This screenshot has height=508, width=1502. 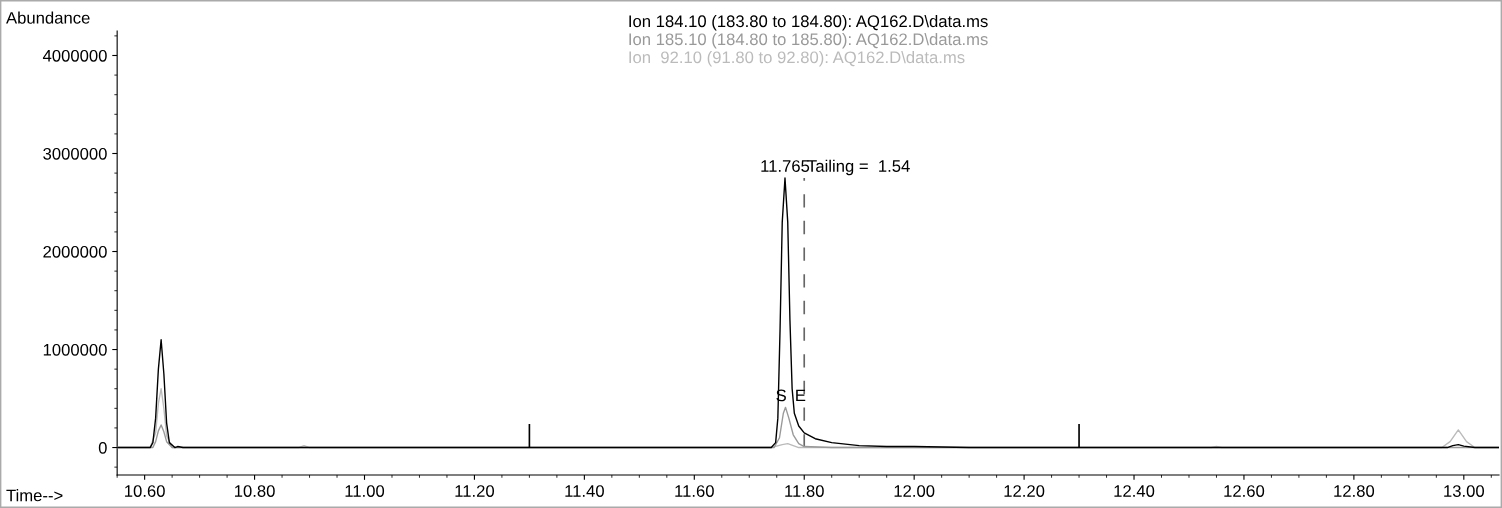 What do you see at coordinates (34, 495) in the screenshot?
I see `x-axis-title: Time-->` at bounding box center [34, 495].